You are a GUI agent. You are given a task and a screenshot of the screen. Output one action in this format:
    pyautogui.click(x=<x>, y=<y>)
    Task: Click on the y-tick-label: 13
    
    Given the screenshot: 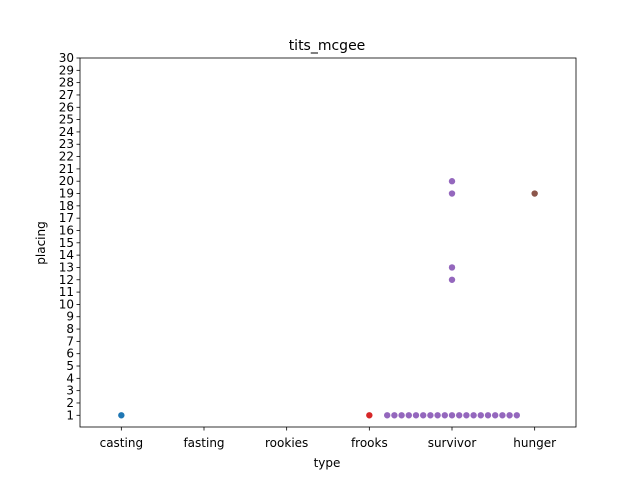 What is the action you would take?
    pyautogui.click(x=66, y=267)
    